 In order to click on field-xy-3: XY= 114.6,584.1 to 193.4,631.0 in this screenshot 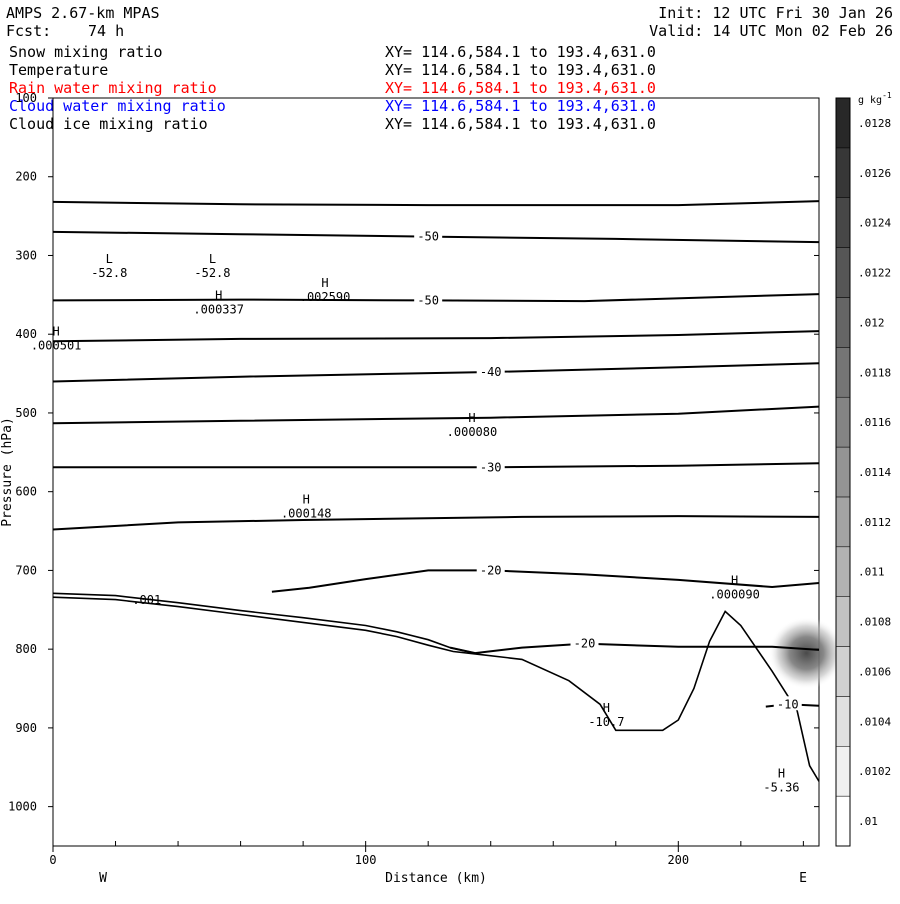, I will do `click(520, 106)`.